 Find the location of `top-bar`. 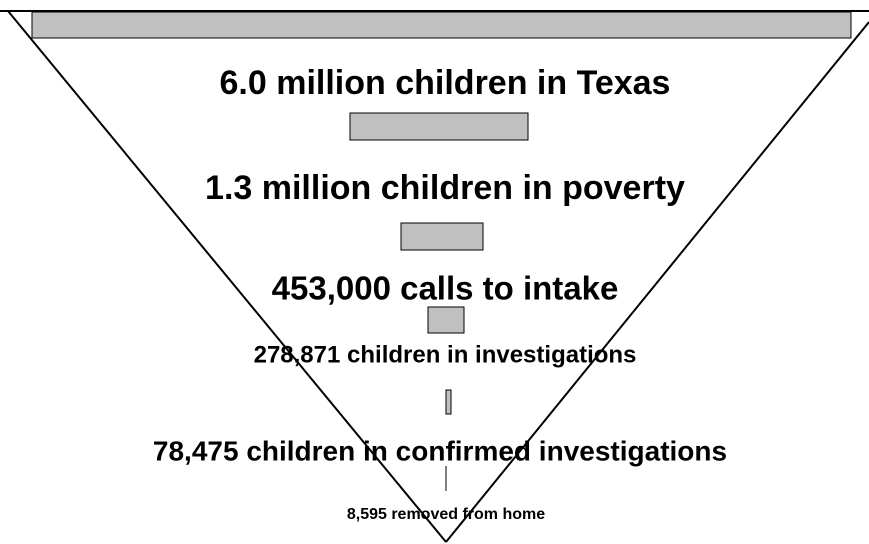

top-bar is located at coordinates (441, 25).